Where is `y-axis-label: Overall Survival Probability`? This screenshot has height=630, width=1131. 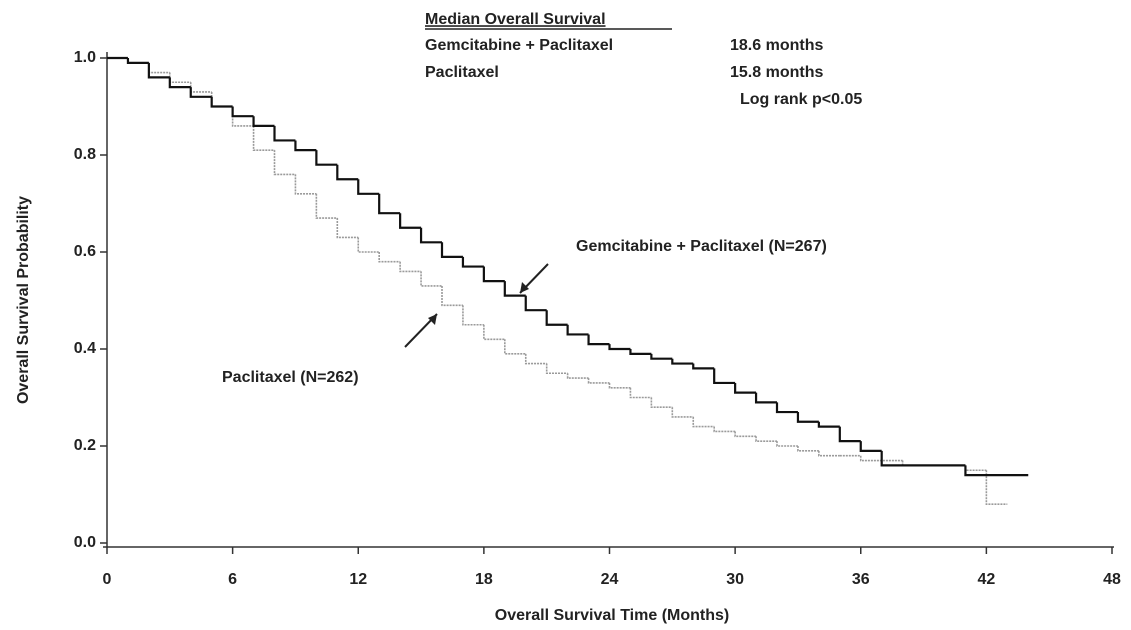 y-axis-label: Overall Survival Probability is located at coordinates (23, 300).